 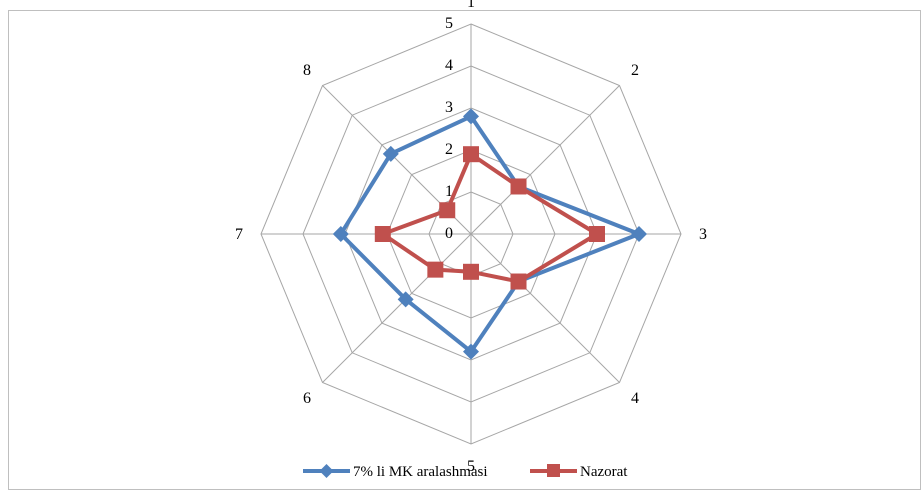 I want to click on tick-label: 4, so click(x=449, y=65).